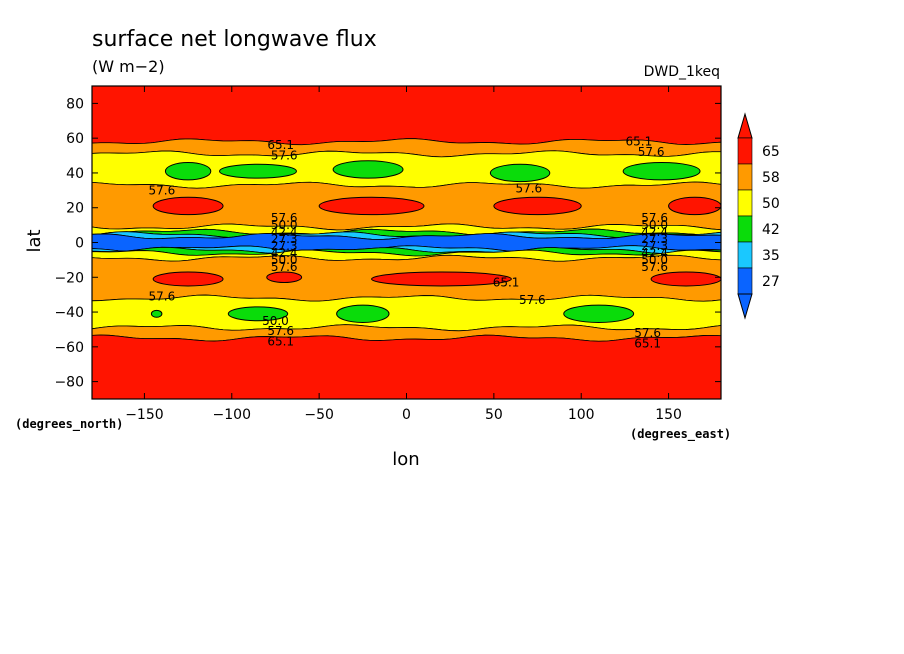  Describe the element at coordinates (680, 434) in the screenshot. I see `x-units-label: (degrees_east)` at that location.